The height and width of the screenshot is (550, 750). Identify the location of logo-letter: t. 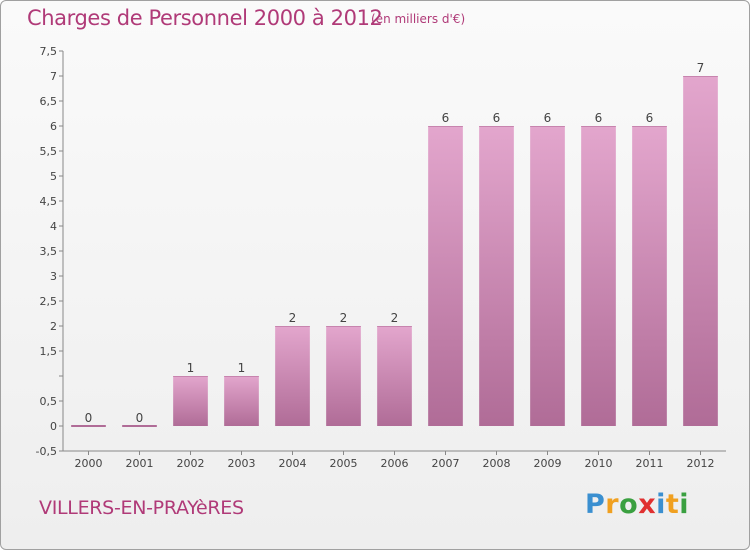
(672, 504).